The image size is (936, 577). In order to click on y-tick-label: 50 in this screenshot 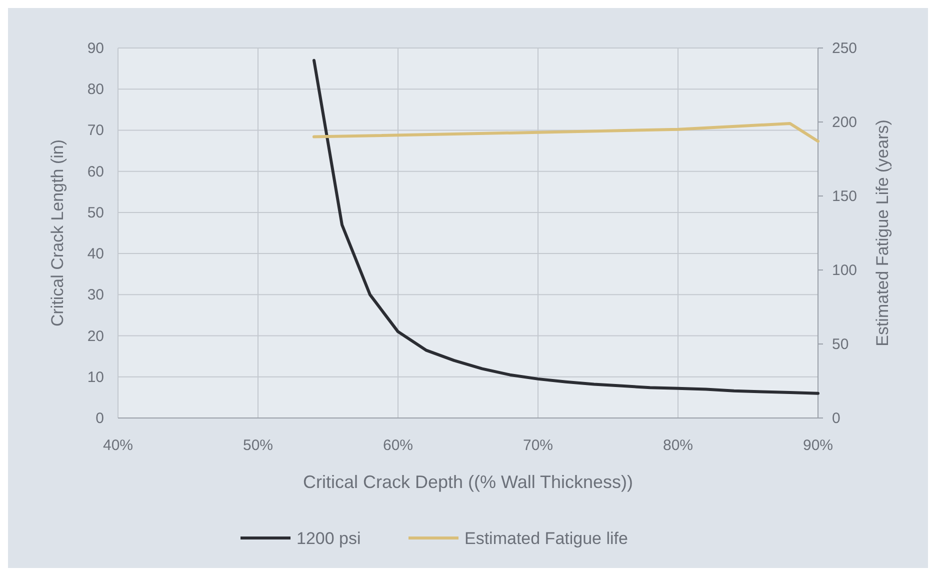, I will do `click(95, 213)`.